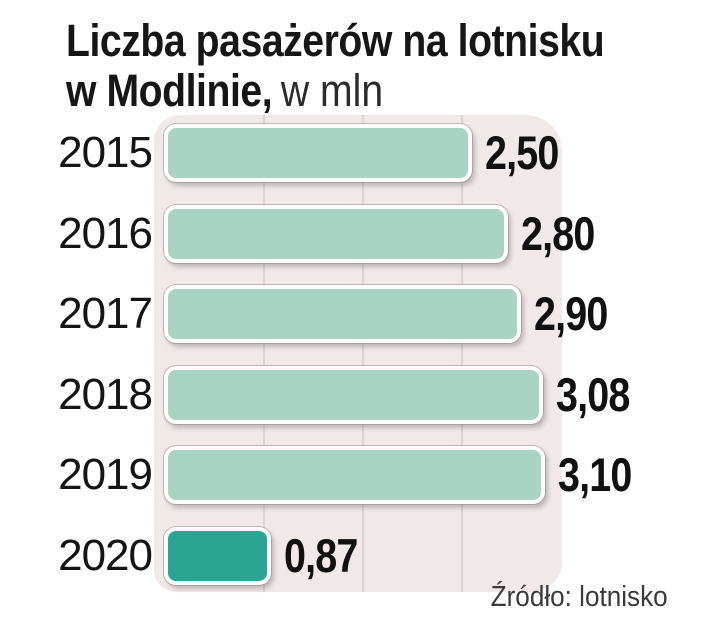  What do you see at coordinates (595, 474) in the screenshot?
I see `value-label: 3,10` at bounding box center [595, 474].